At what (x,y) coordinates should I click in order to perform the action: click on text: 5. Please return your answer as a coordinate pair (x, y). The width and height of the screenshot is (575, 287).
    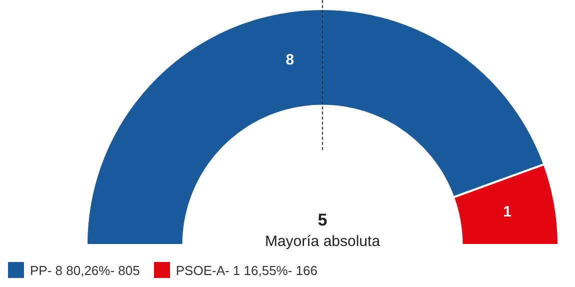
    Looking at the image, I should click on (323, 220).